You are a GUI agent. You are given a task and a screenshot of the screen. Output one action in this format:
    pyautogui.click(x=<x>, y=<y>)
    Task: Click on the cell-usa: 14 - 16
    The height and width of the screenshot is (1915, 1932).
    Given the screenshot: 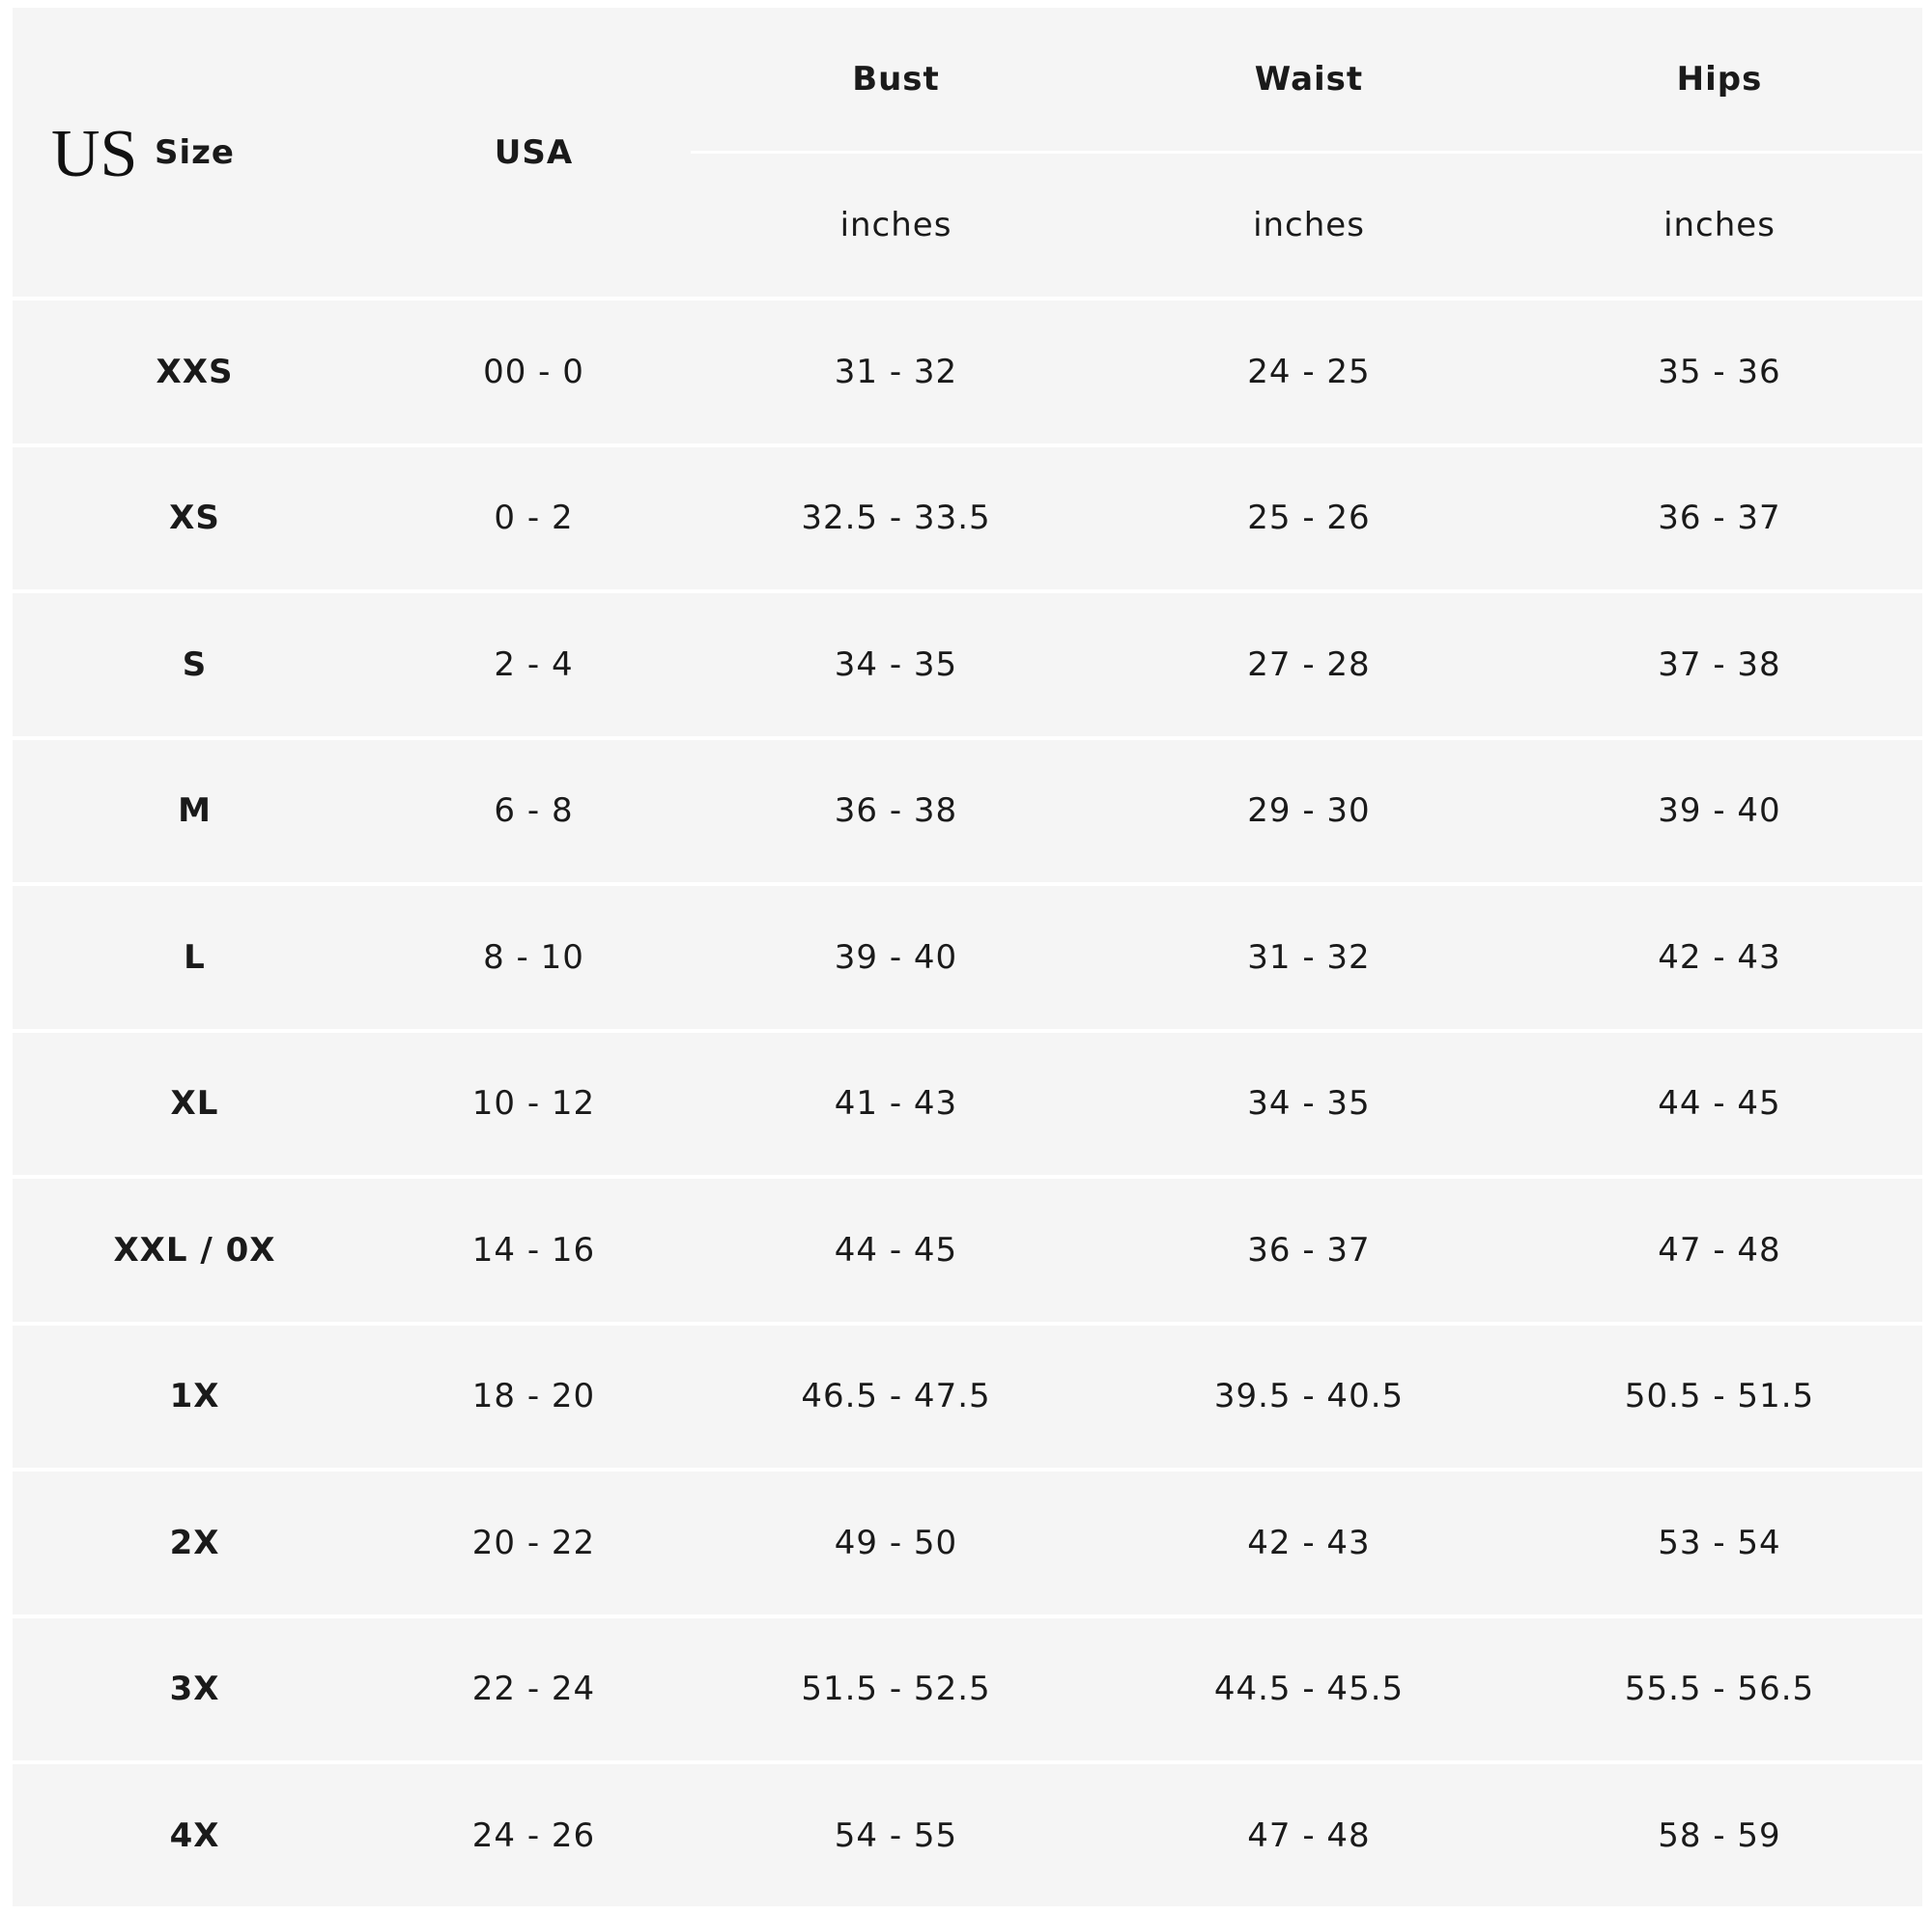 What is the action you would take?
    pyautogui.click(x=533, y=1250)
    